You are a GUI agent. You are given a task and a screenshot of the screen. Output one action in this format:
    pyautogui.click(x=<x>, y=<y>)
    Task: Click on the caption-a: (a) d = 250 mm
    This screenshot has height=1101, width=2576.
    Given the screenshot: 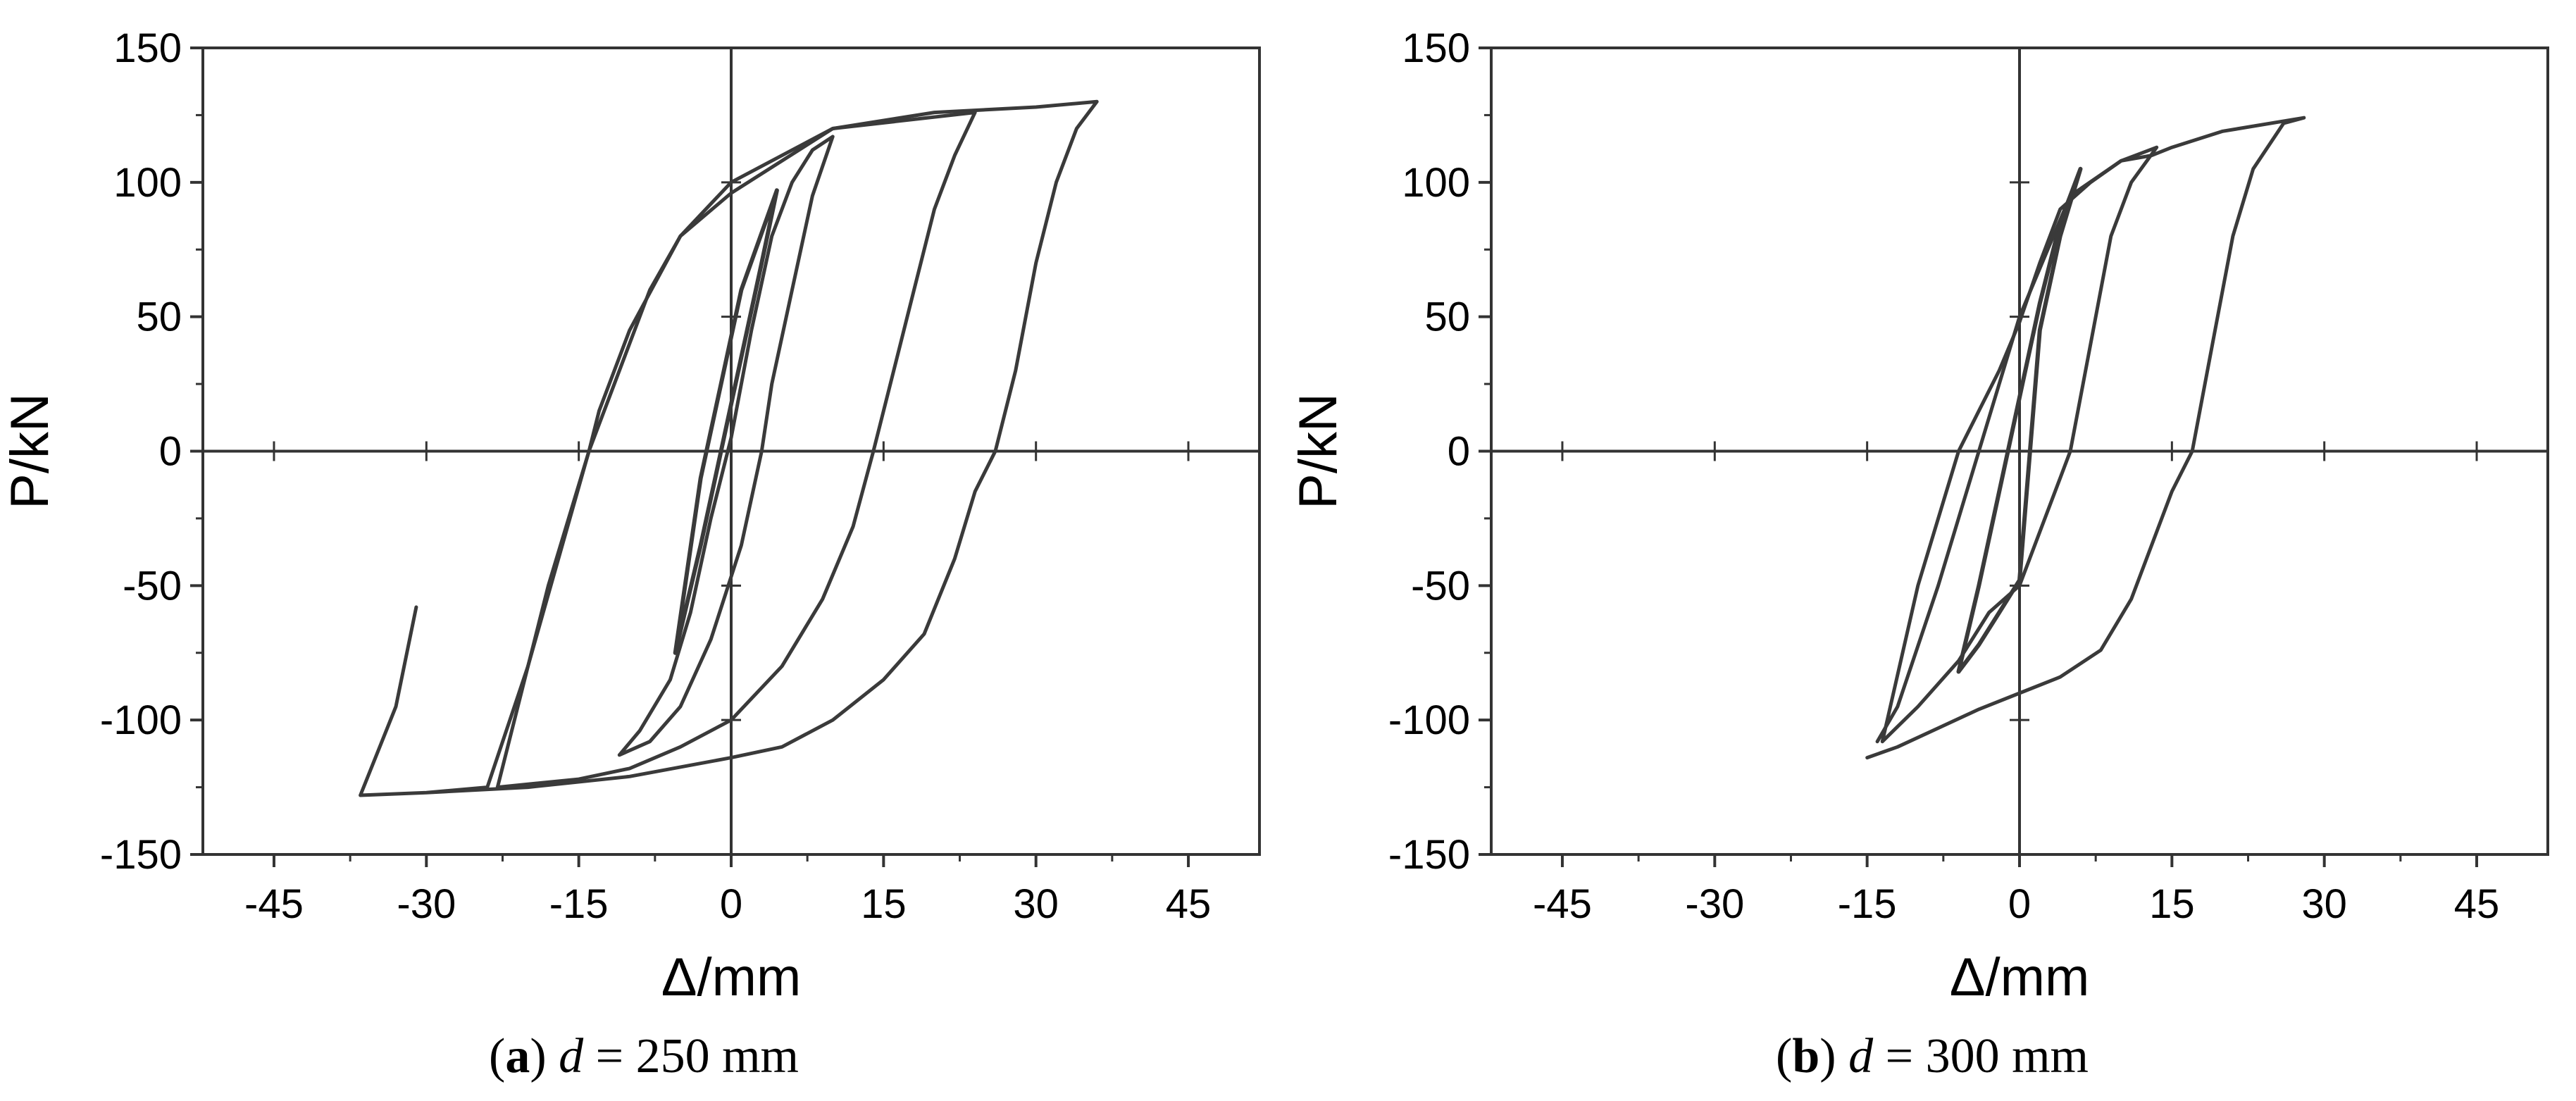 What is the action you would take?
    pyautogui.click(x=644, y=1056)
    